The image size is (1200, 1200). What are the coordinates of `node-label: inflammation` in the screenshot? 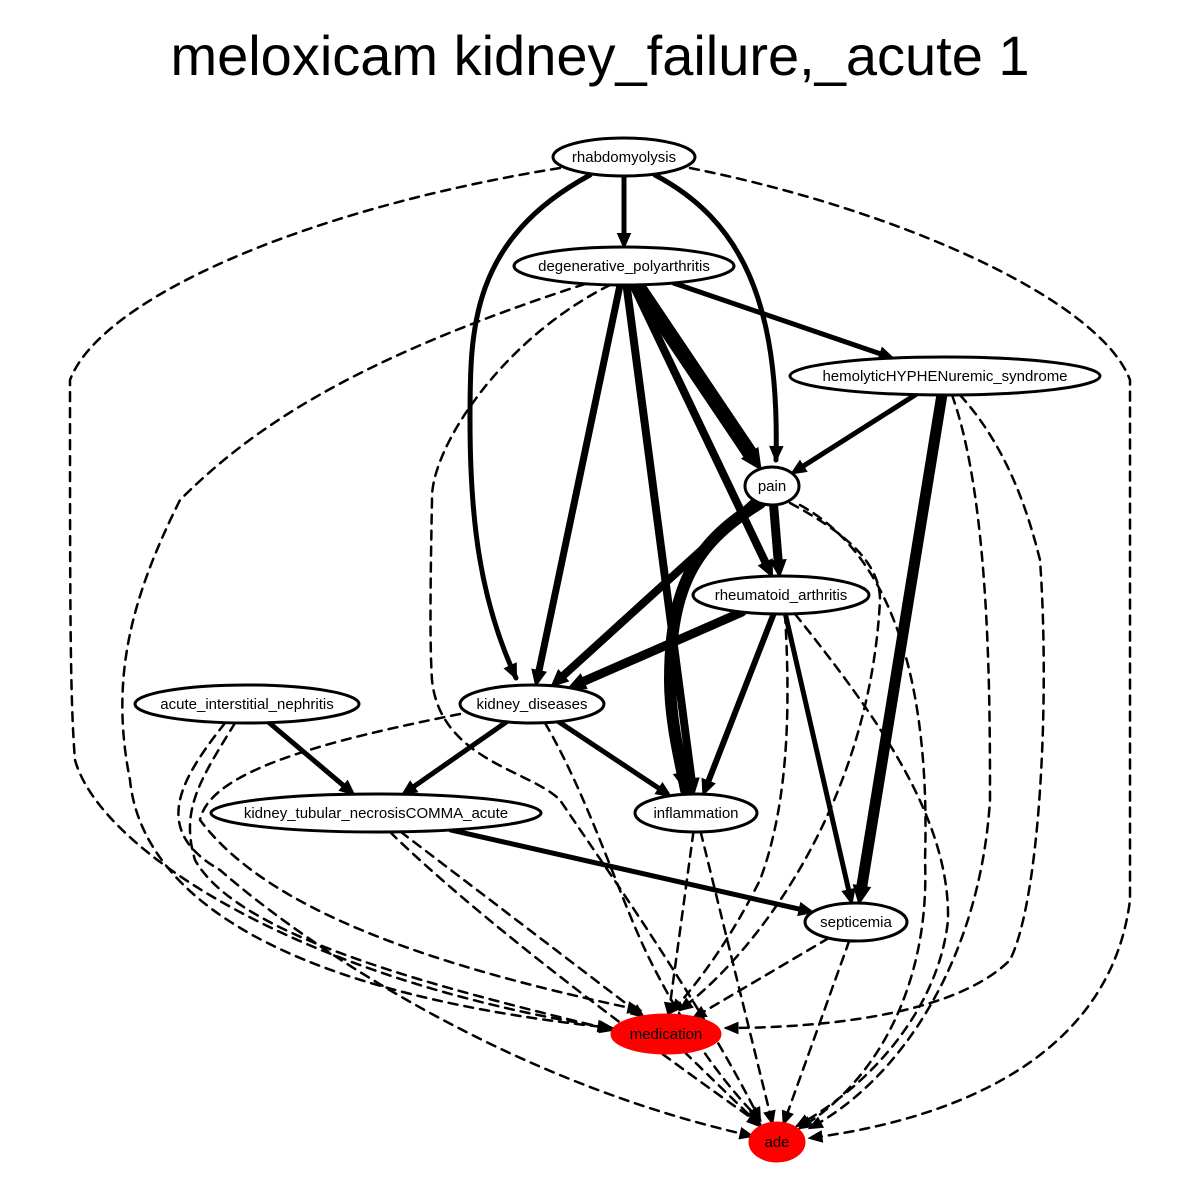 It's located at (695, 813).